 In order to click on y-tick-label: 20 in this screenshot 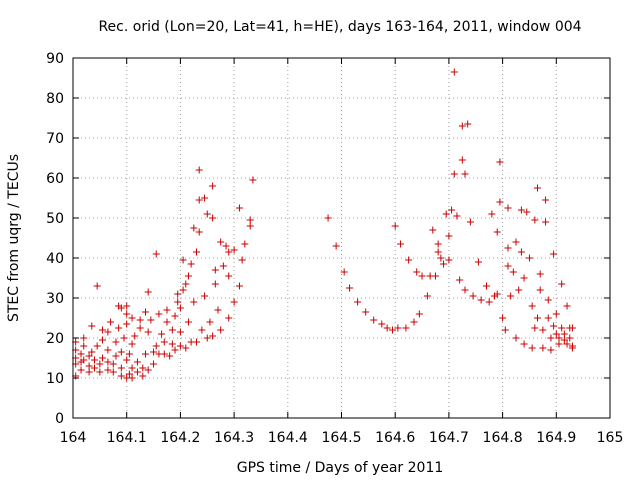, I will do `click(55, 339)`.